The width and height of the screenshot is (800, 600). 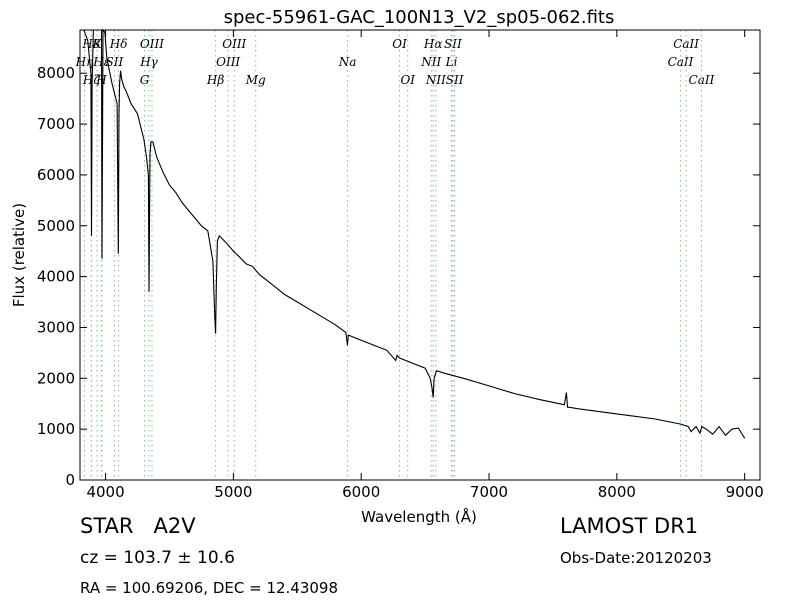 What do you see at coordinates (145, 80) in the screenshot?
I see `line-label-4: G` at bounding box center [145, 80].